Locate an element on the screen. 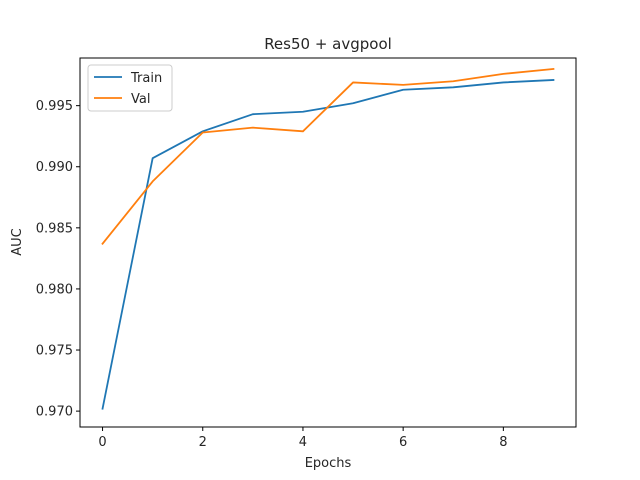  x-tick-label: 4 is located at coordinates (303, 442).